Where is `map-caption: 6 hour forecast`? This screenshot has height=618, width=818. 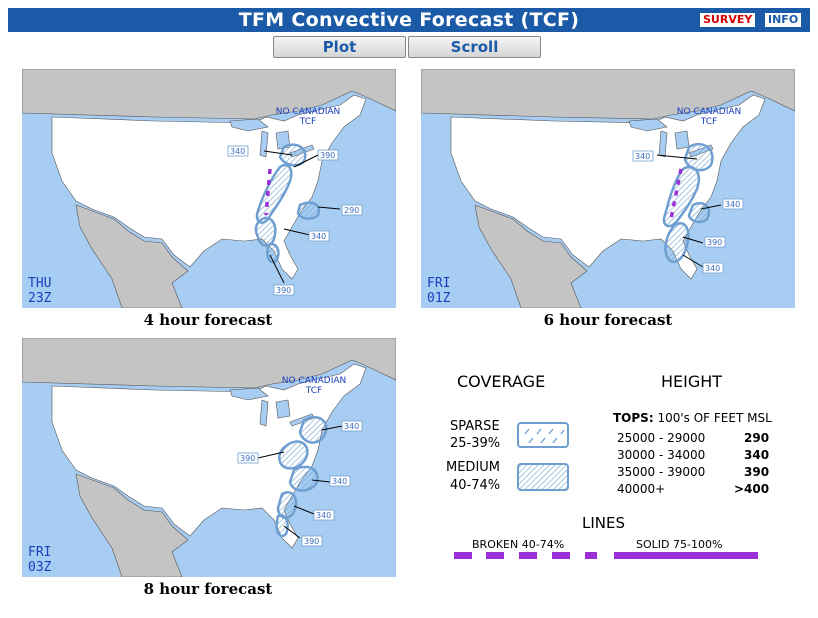 map-caption: 6 hour forecast is located at coordinates (608, 320).